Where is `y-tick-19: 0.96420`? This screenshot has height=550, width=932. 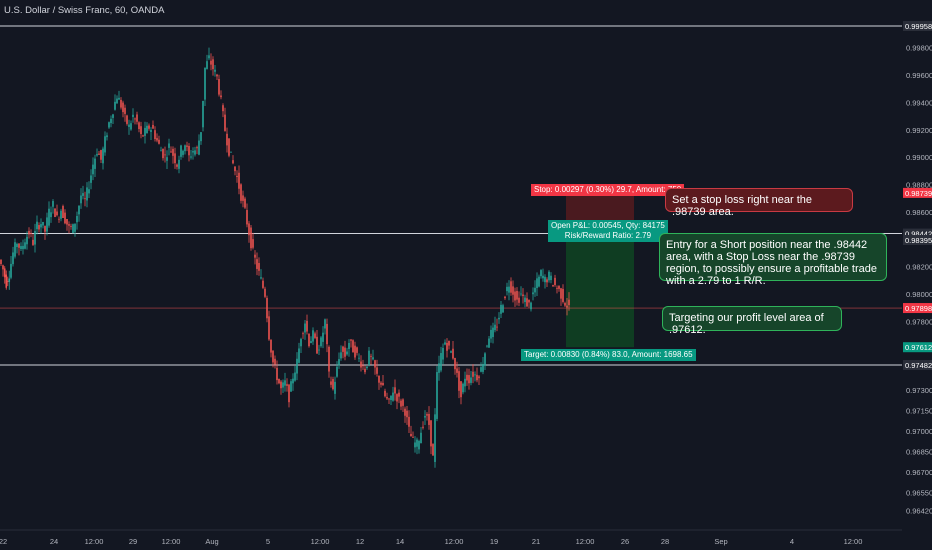 y-tick-19: 0.96420 is located at coordinates (919, 510).